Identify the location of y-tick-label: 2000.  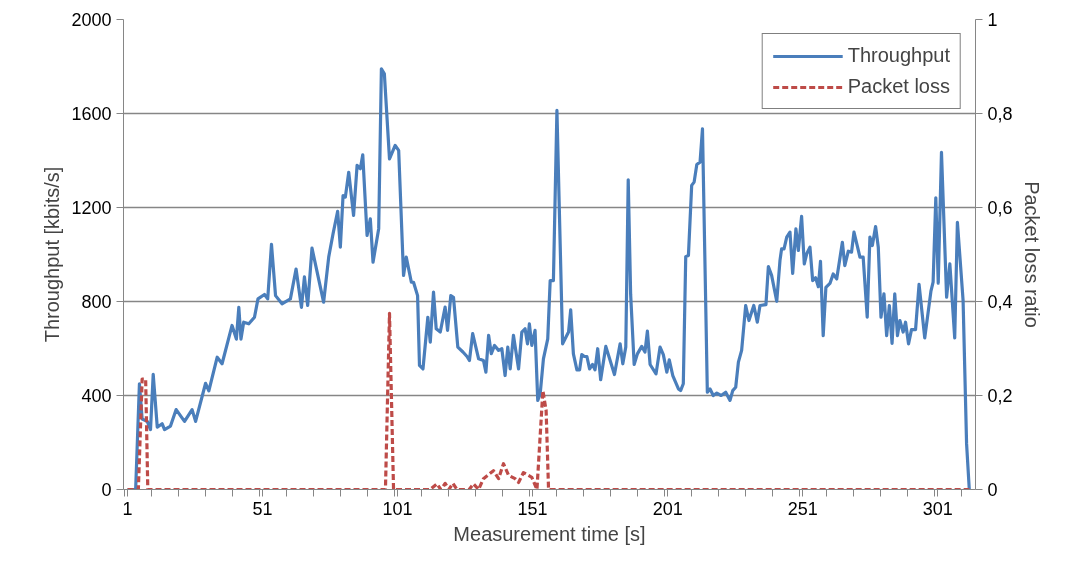
(91, 20).